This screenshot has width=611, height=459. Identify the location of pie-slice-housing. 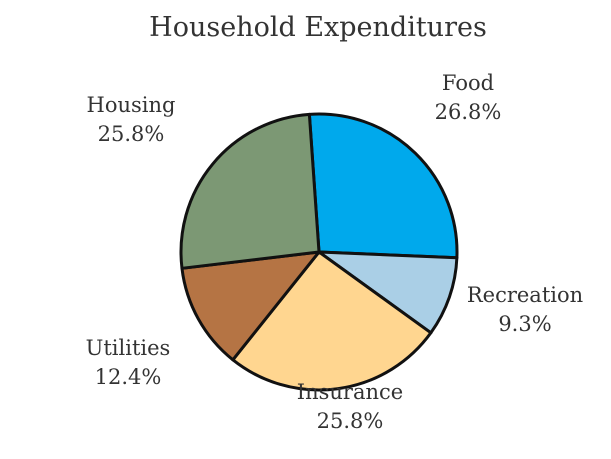
(250, 191).